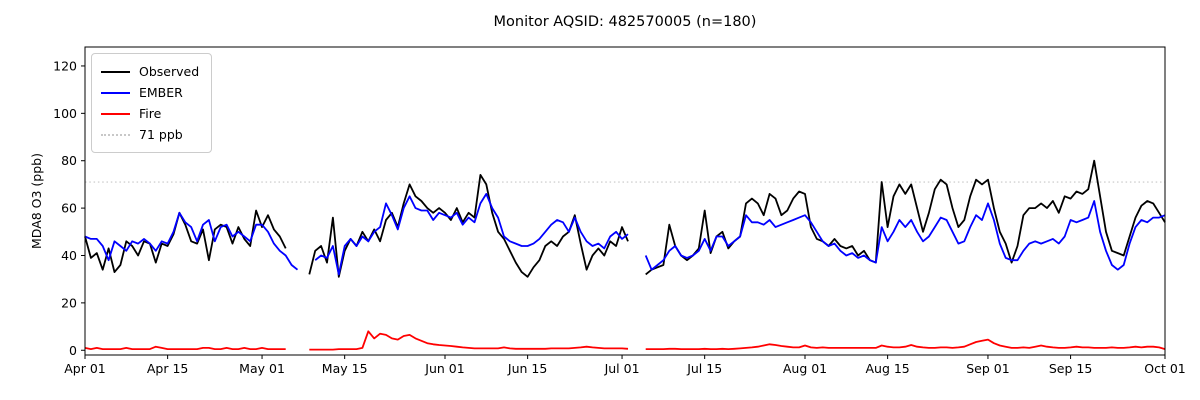 This screenshot has height=400, width=1200. Describe the element at coordinates (444, 368) in the screenshot. I see `x-tick-label: Jun 01` at that location.